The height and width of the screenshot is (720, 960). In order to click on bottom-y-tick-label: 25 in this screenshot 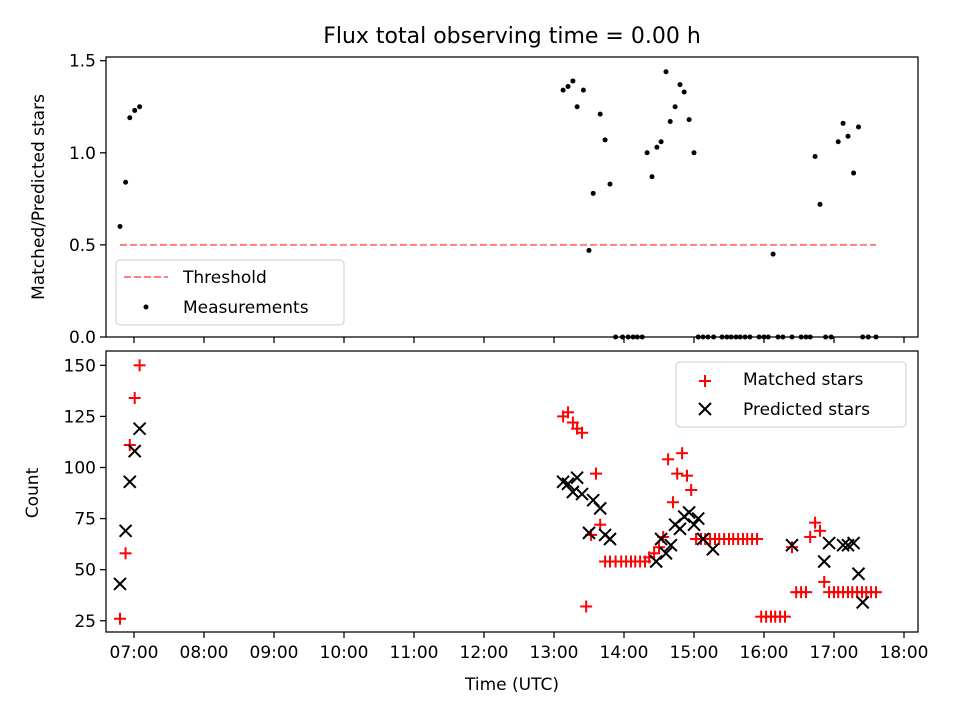, I will do `click(85, 622)`.